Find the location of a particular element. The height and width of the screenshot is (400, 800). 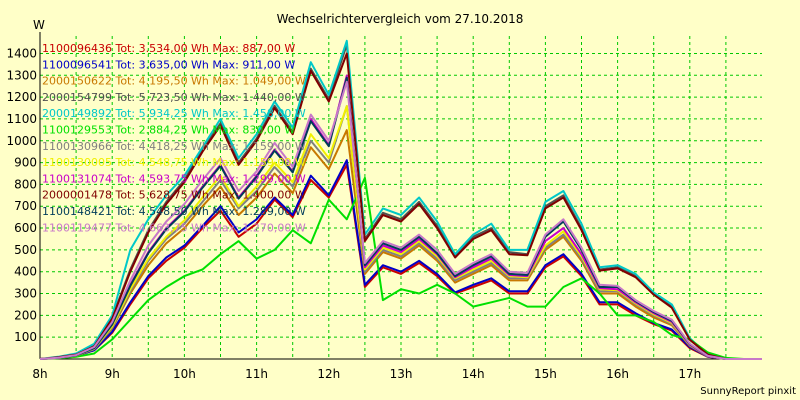

x-tick-label: 12h is located at coordinates (328, 374).